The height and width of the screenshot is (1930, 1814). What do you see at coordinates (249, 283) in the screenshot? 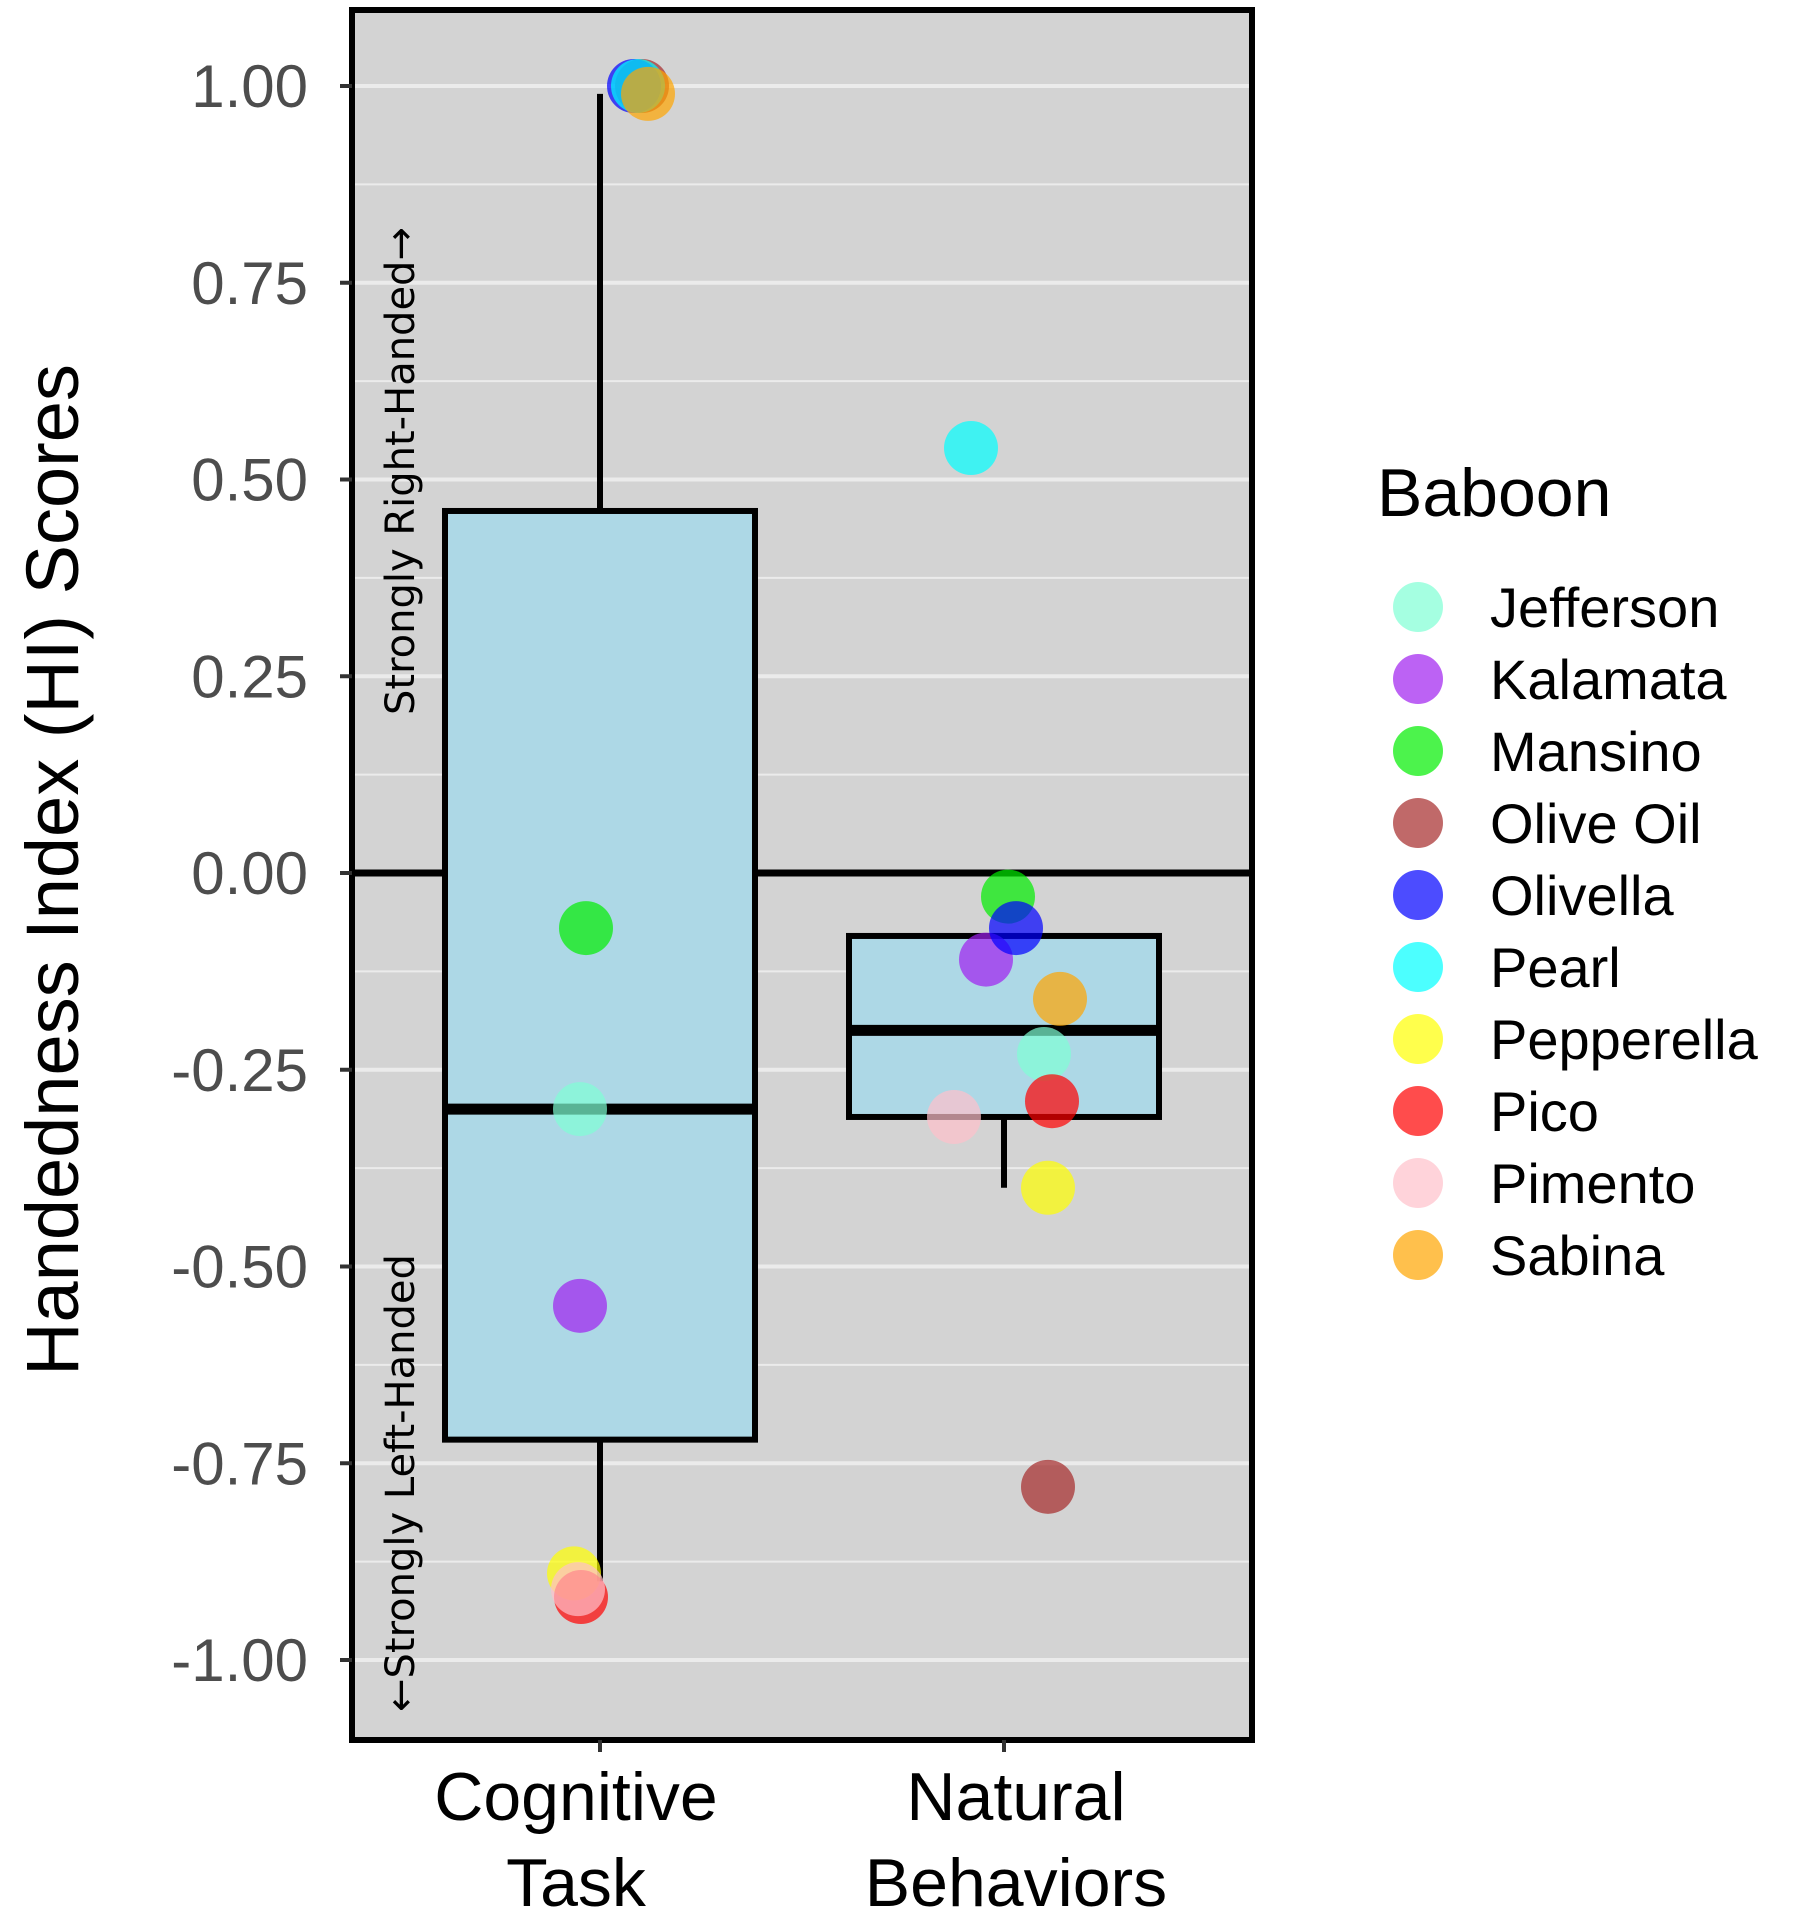
I see `y-tick-label: 0.75` at bounding box center [249, 283].